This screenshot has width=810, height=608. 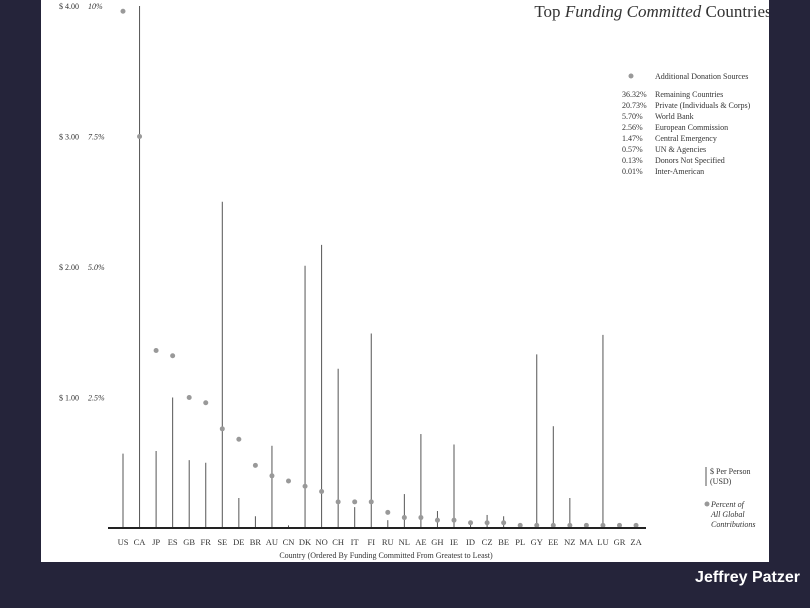 I want to click on x-tick-label: CH, so click(x=338, y=542).